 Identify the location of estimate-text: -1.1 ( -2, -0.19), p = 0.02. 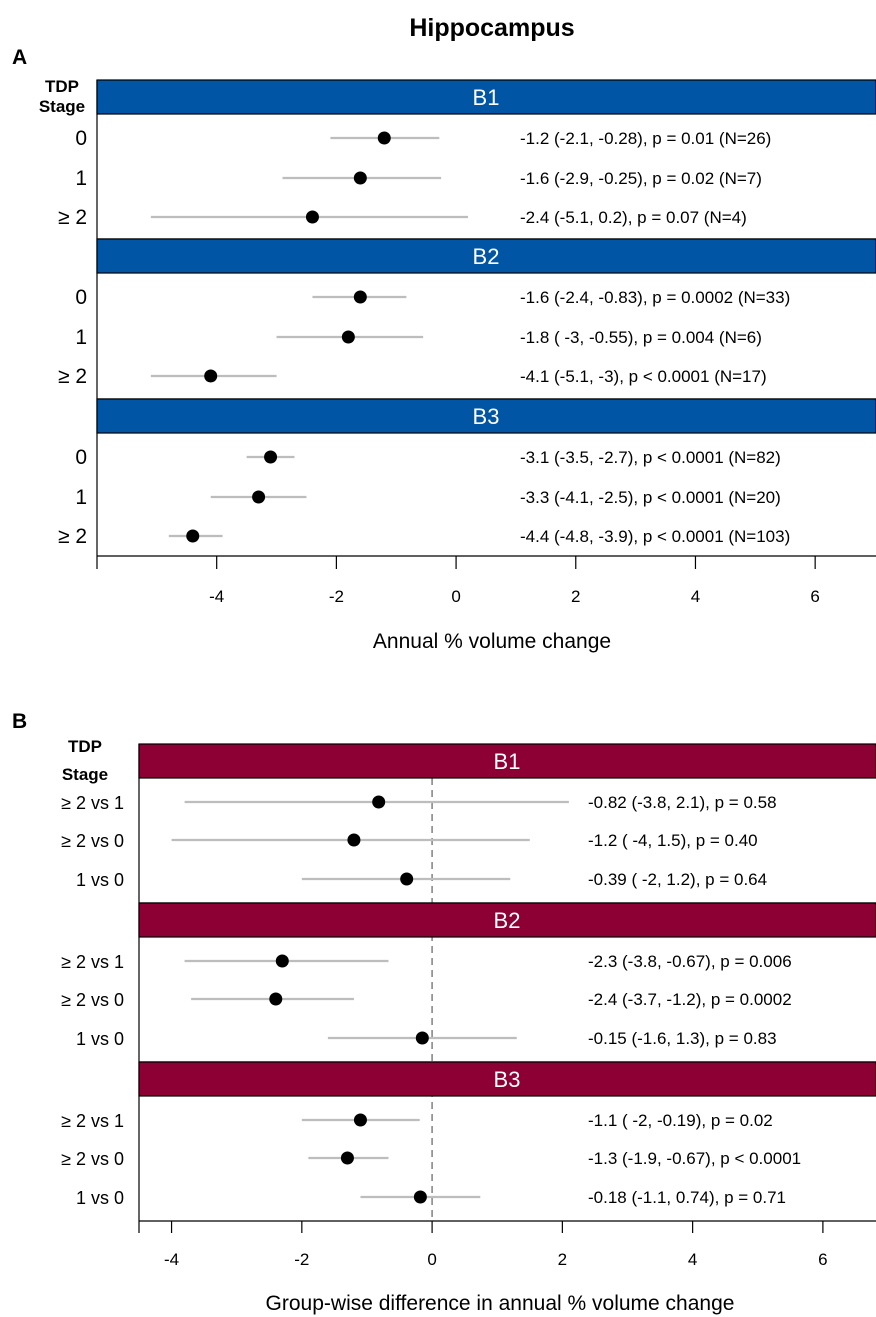
(680, 1120).